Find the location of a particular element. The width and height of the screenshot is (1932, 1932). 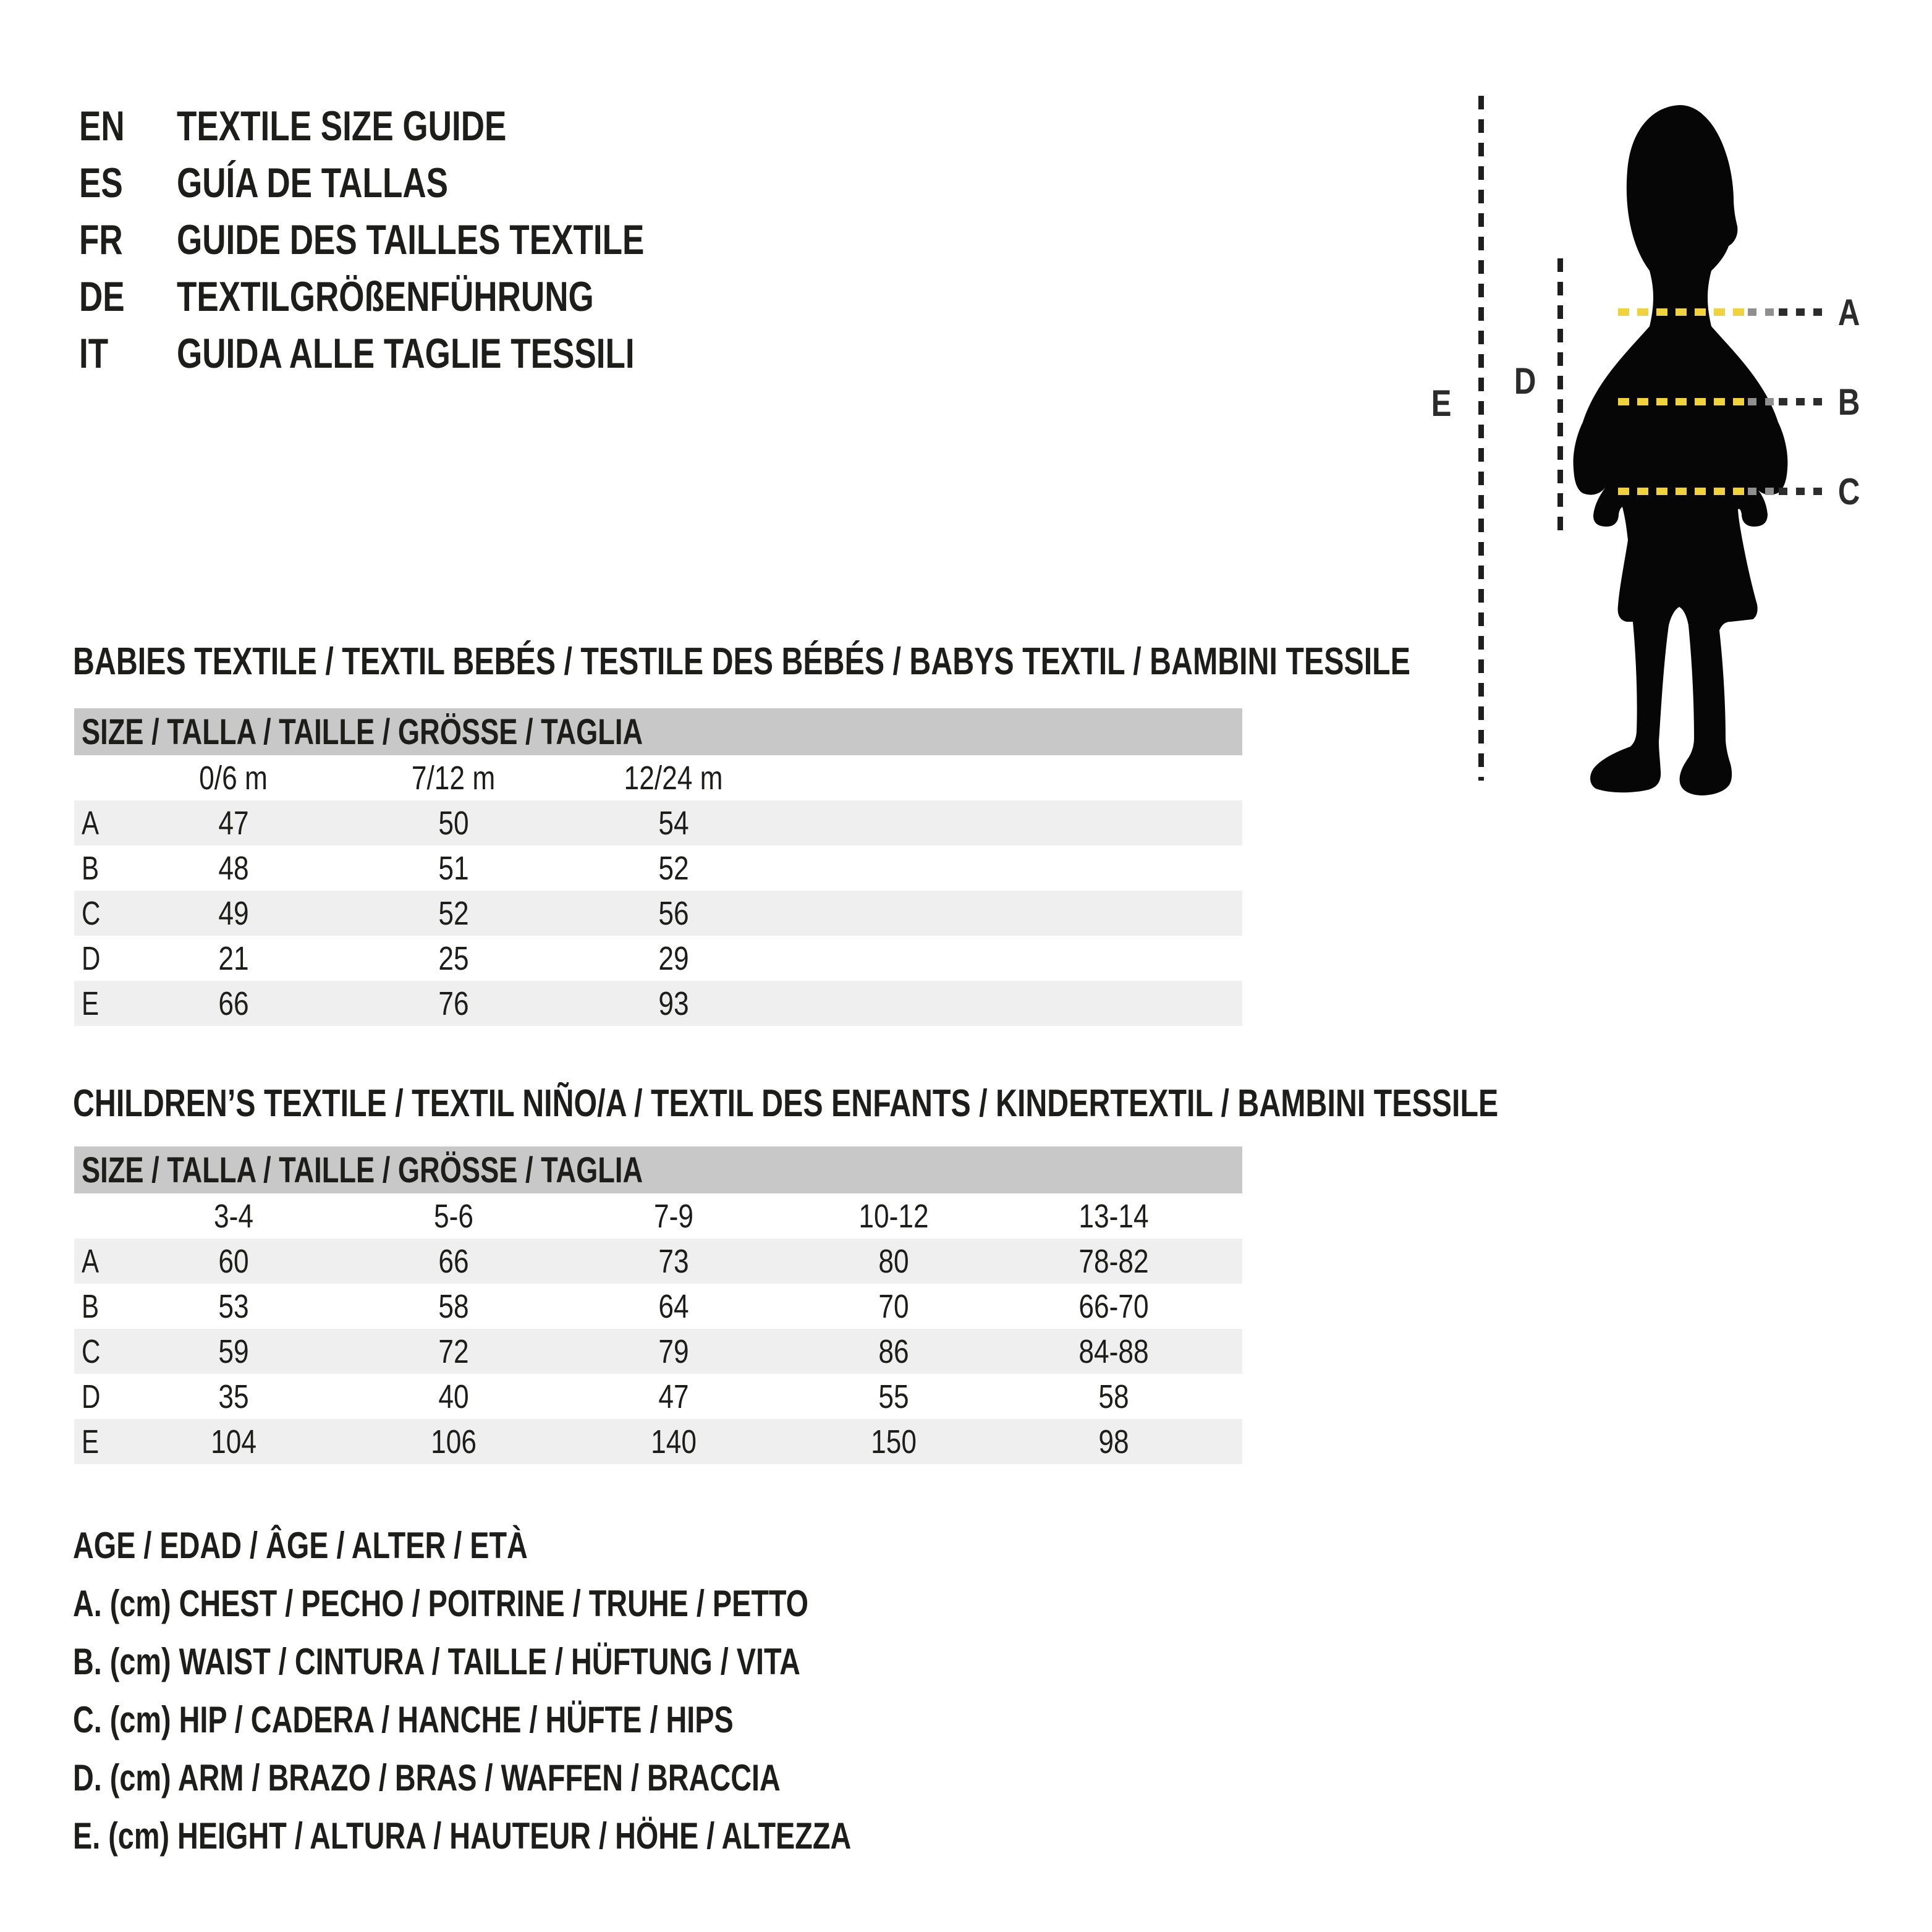

children-size-header-label: SIZE / TALLA / TAILLE / GRÖSSE / TAGLIA is located at coordinates (362, 1170).